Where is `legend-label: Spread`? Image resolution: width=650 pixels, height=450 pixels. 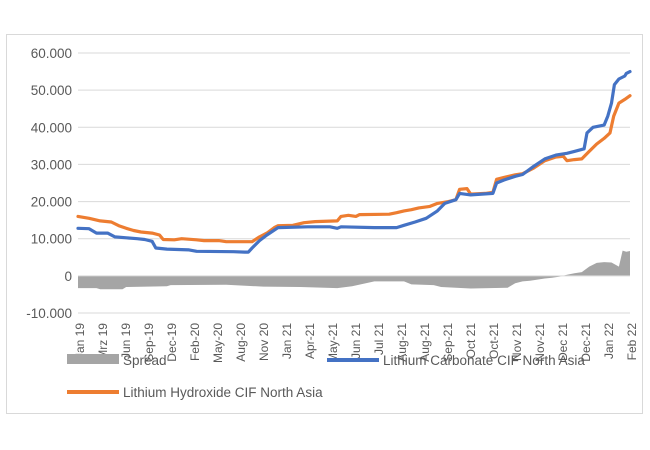 legend-label: Spread is located at coordinates (145, 360).